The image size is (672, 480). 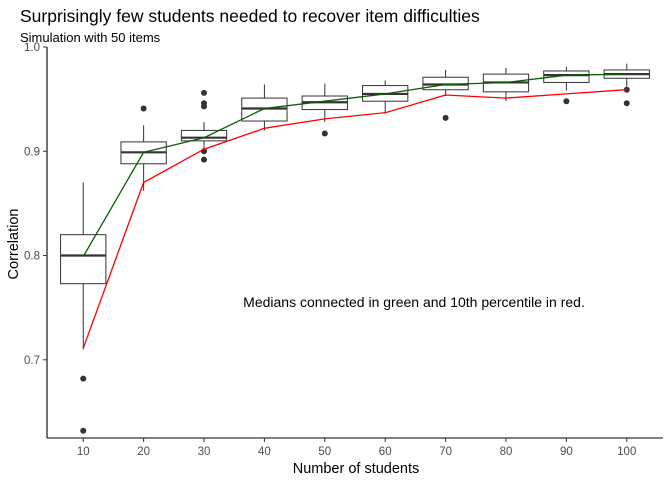 I want to click on x-tick-label: 40, so click(x=264, y=452).